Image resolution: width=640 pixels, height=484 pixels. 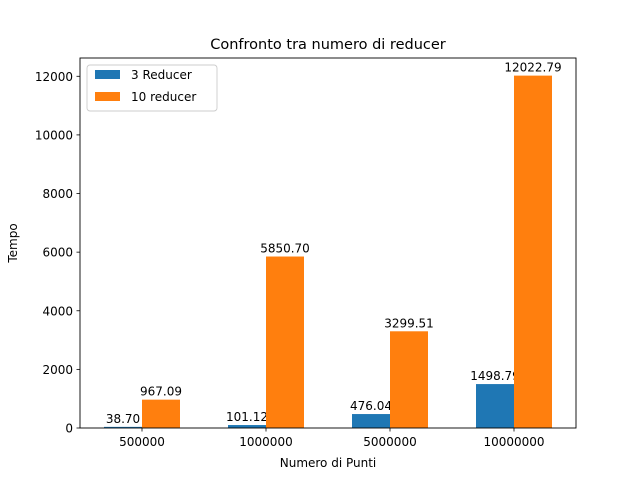 I want to click on x-tick-label: 5000000, so click(x=389, y=442).